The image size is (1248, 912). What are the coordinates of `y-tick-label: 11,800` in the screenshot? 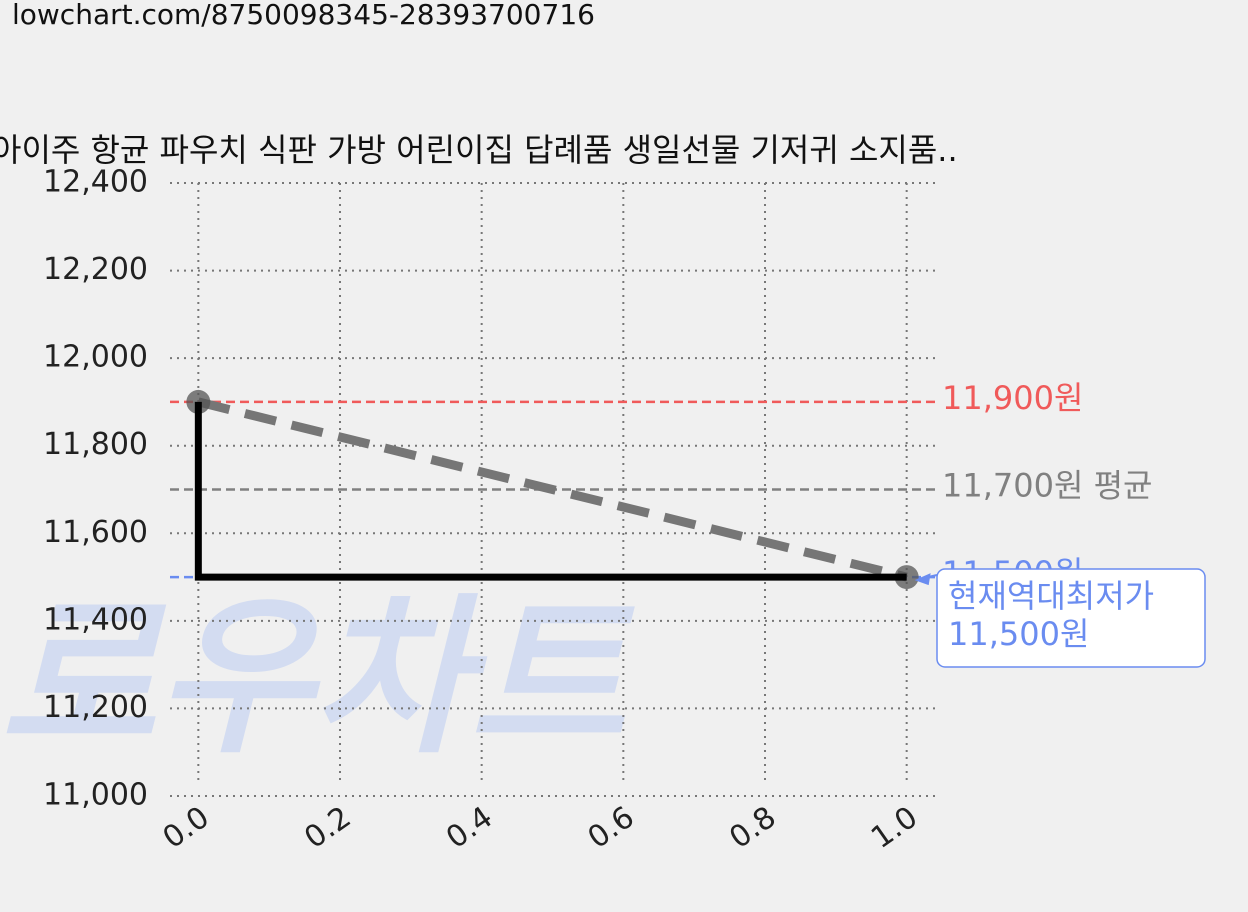 It's located at (95, 444).